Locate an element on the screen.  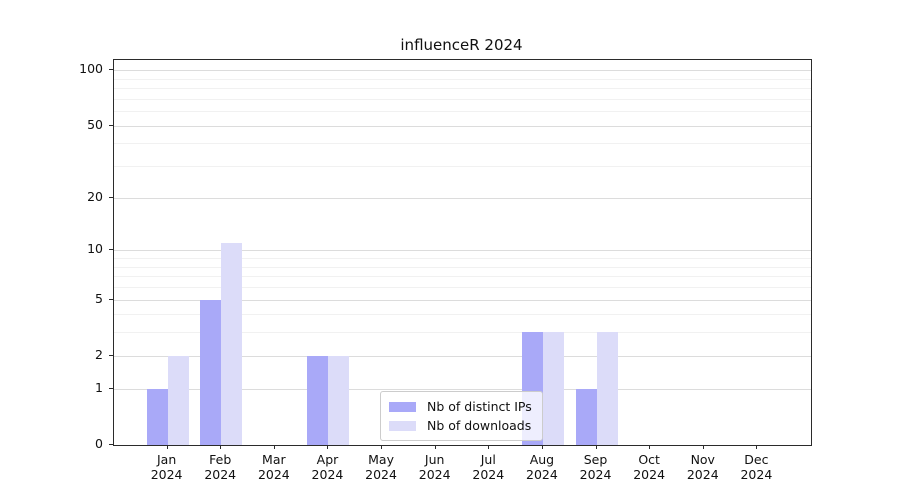
x-tick-label: Mar 2024 is located at coordinates (274, 467).